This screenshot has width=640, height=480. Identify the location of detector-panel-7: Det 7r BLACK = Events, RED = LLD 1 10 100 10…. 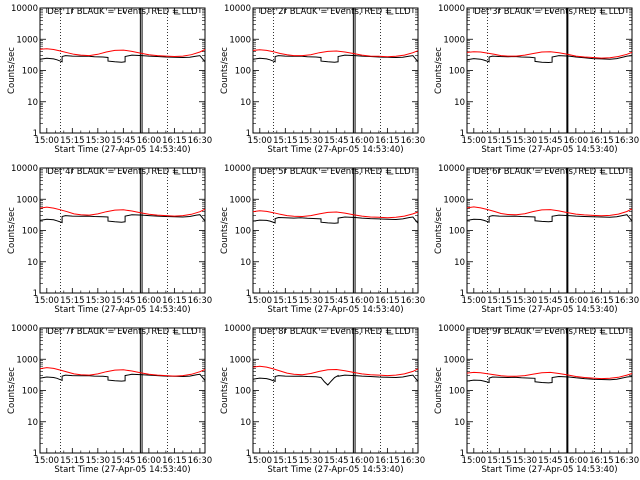
(109, 399).